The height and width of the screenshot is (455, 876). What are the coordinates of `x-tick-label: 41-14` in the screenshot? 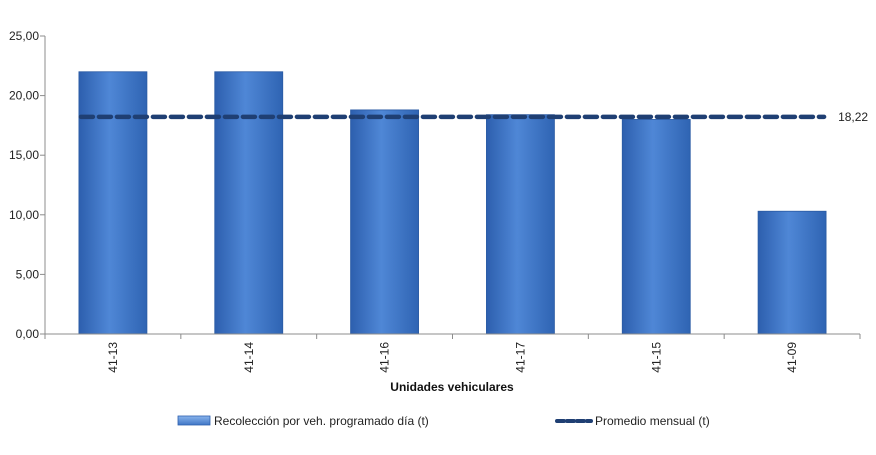 It's located at (249, 357).